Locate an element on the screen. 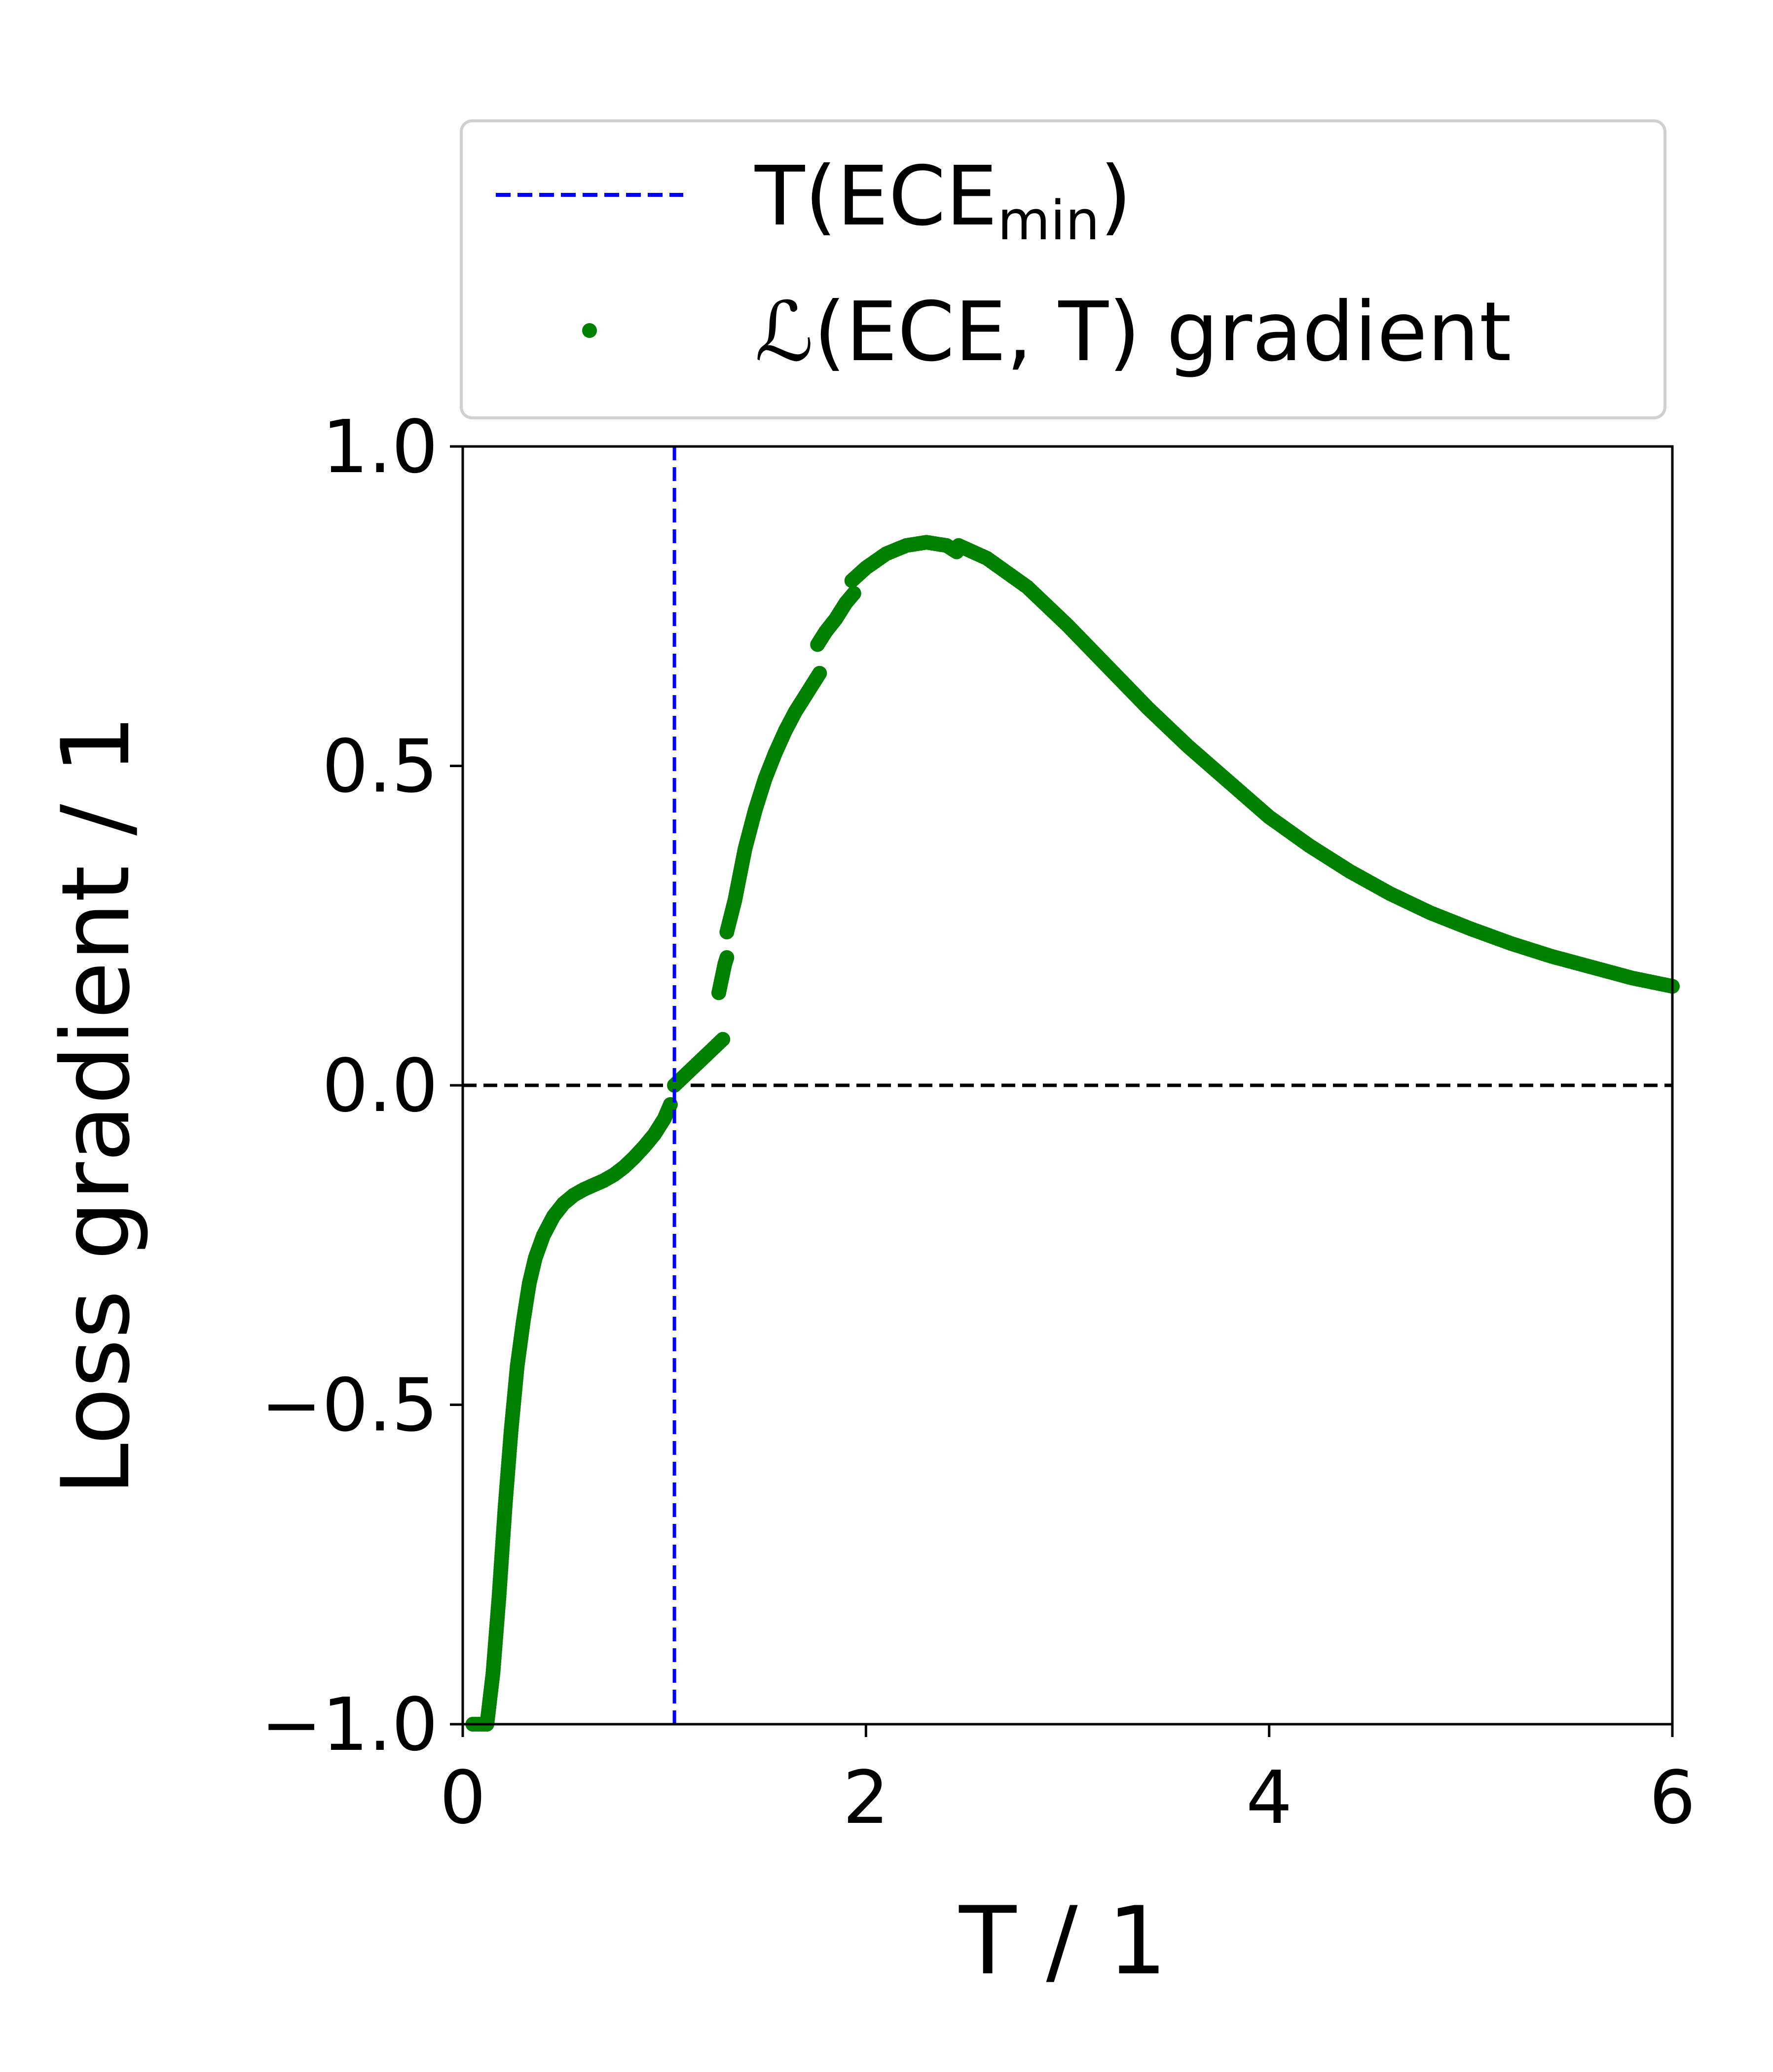 This screenshot has width=1773, height=2072. legend-label-ece-min-sub: min is located at coordinates (1048, 221).